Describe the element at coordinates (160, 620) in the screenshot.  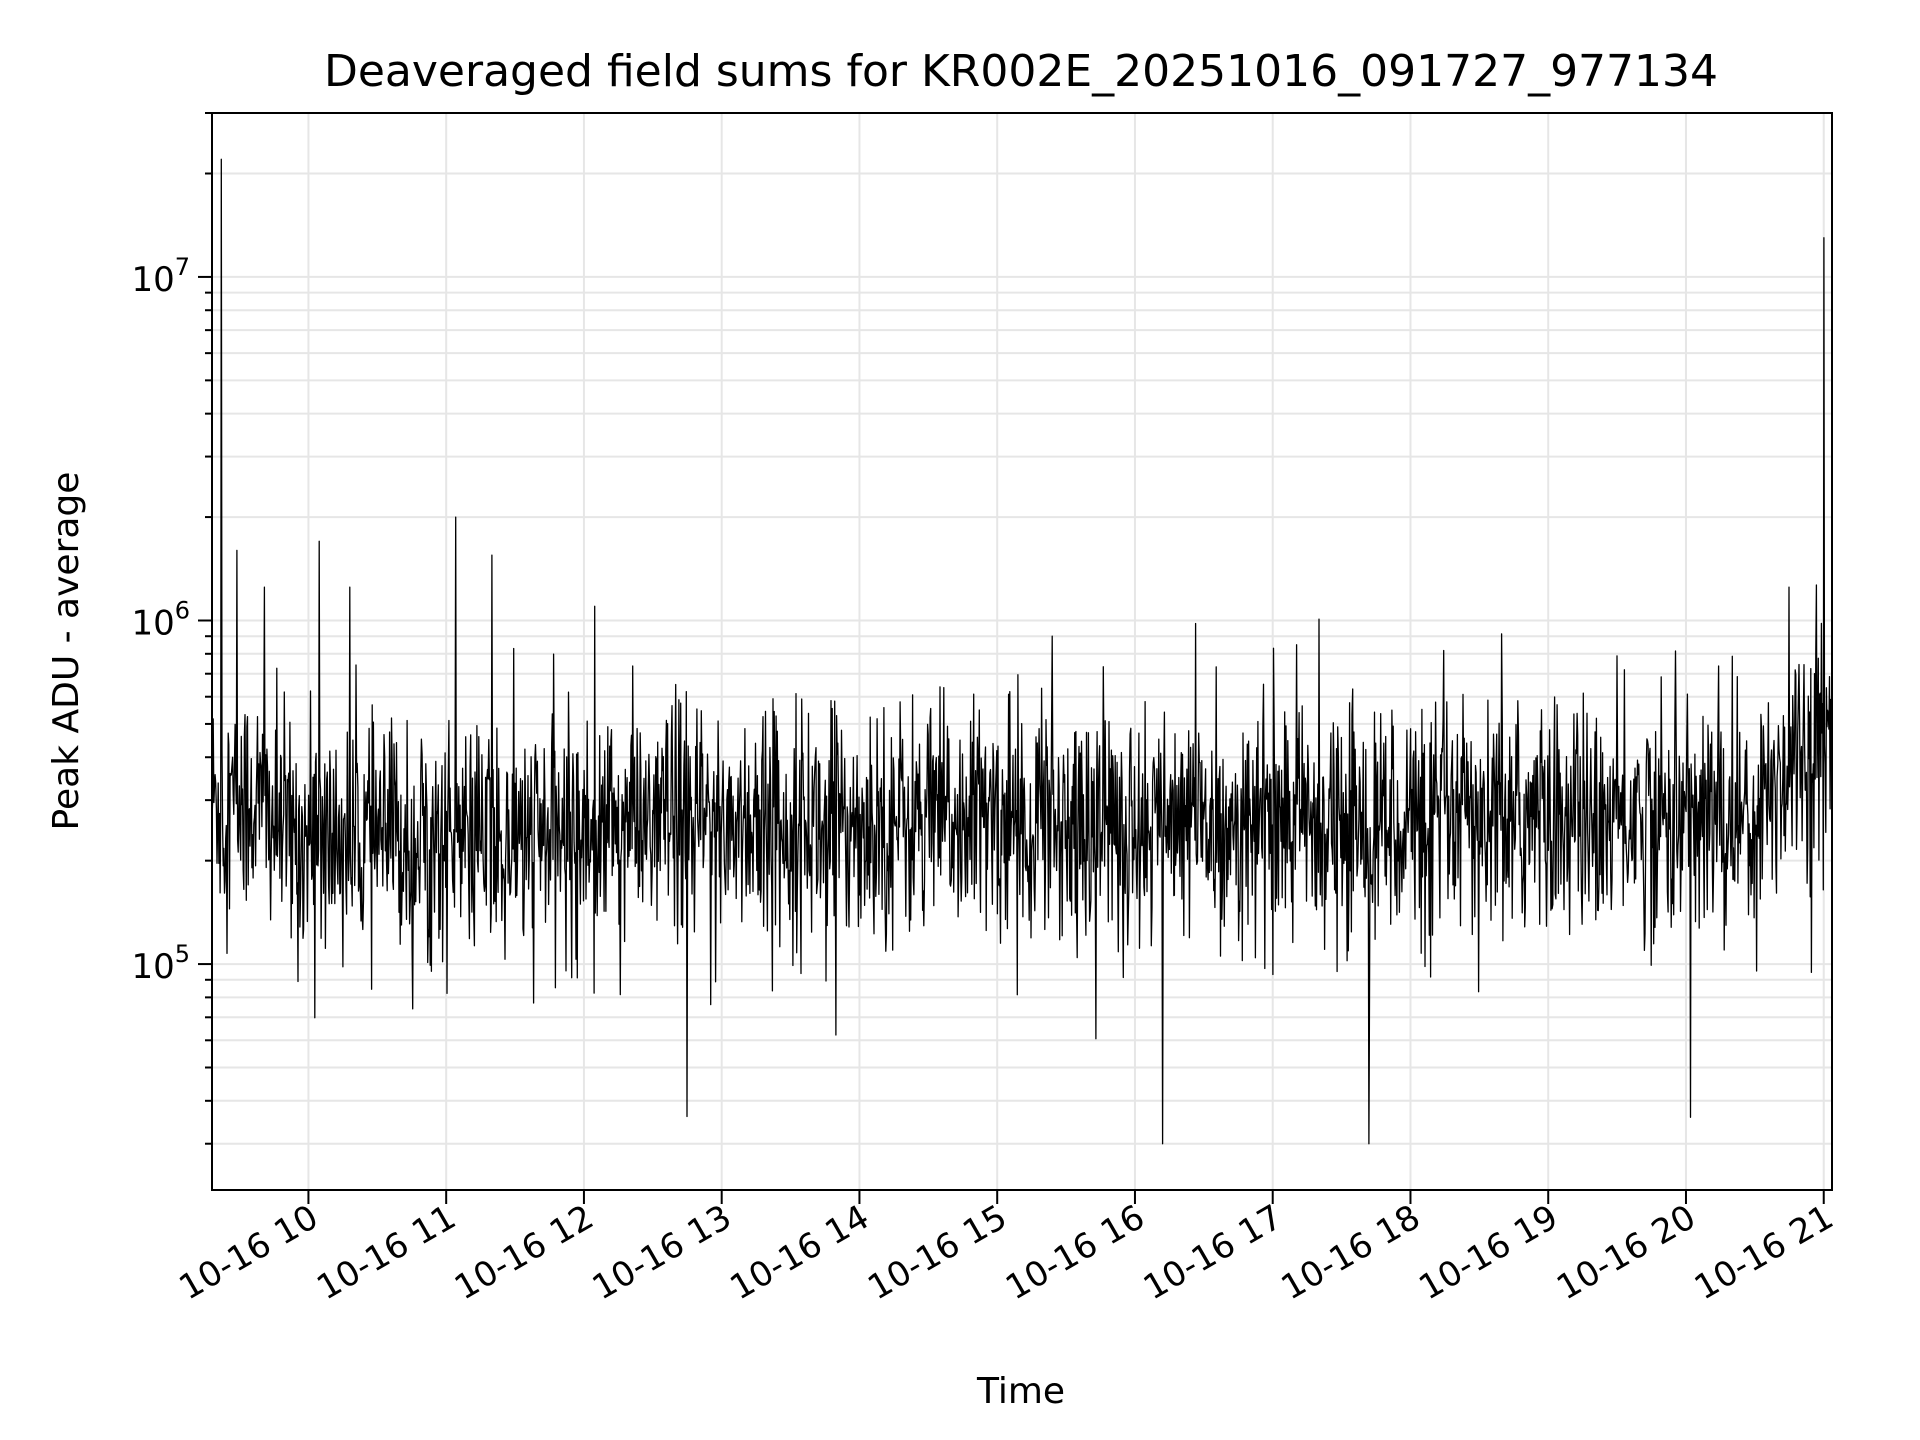
I see `y-tick-label: 10⁶` at that location.